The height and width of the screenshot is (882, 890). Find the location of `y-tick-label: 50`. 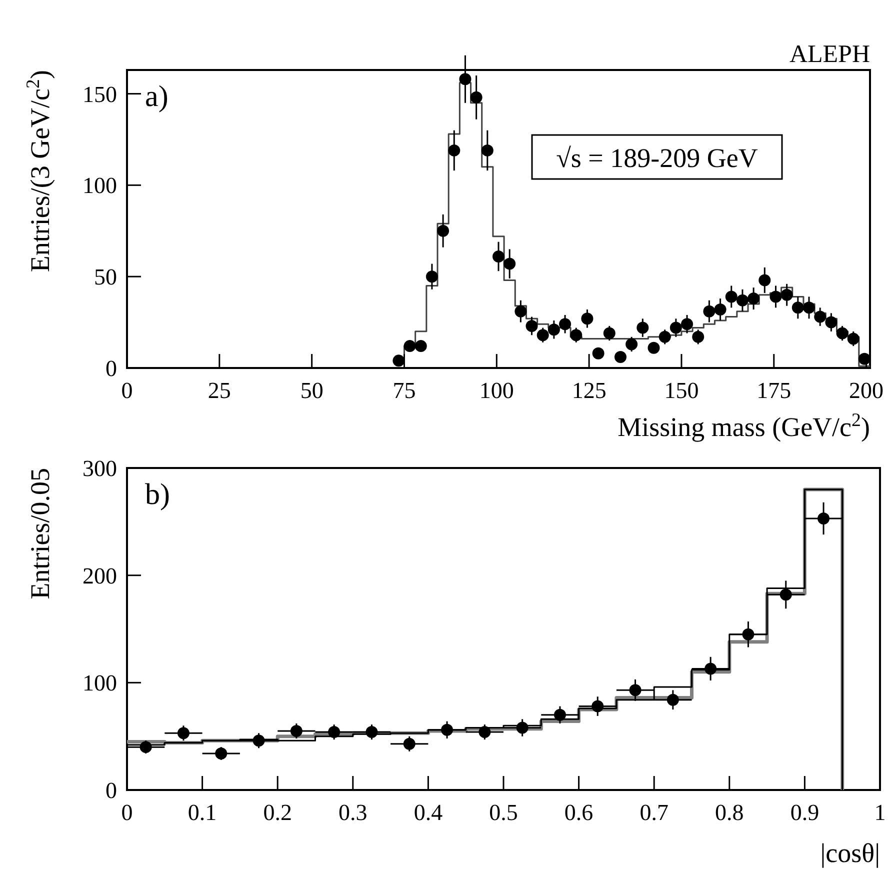

y-tick-label: 50 is located at coordinates (105, 277).